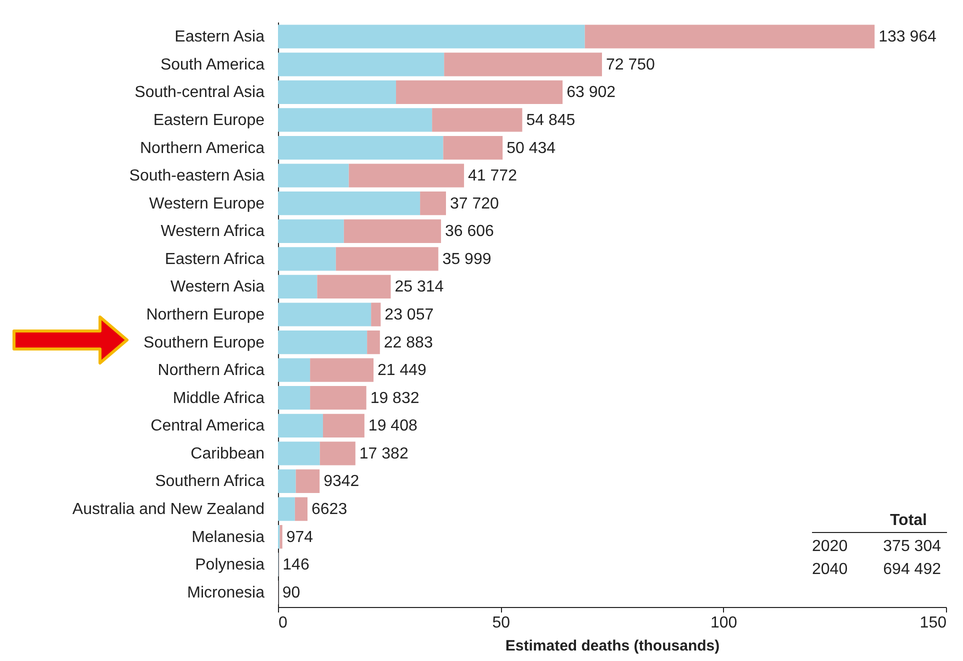  I want to click on y-tick-label: Caribbean, so click(227, 453).